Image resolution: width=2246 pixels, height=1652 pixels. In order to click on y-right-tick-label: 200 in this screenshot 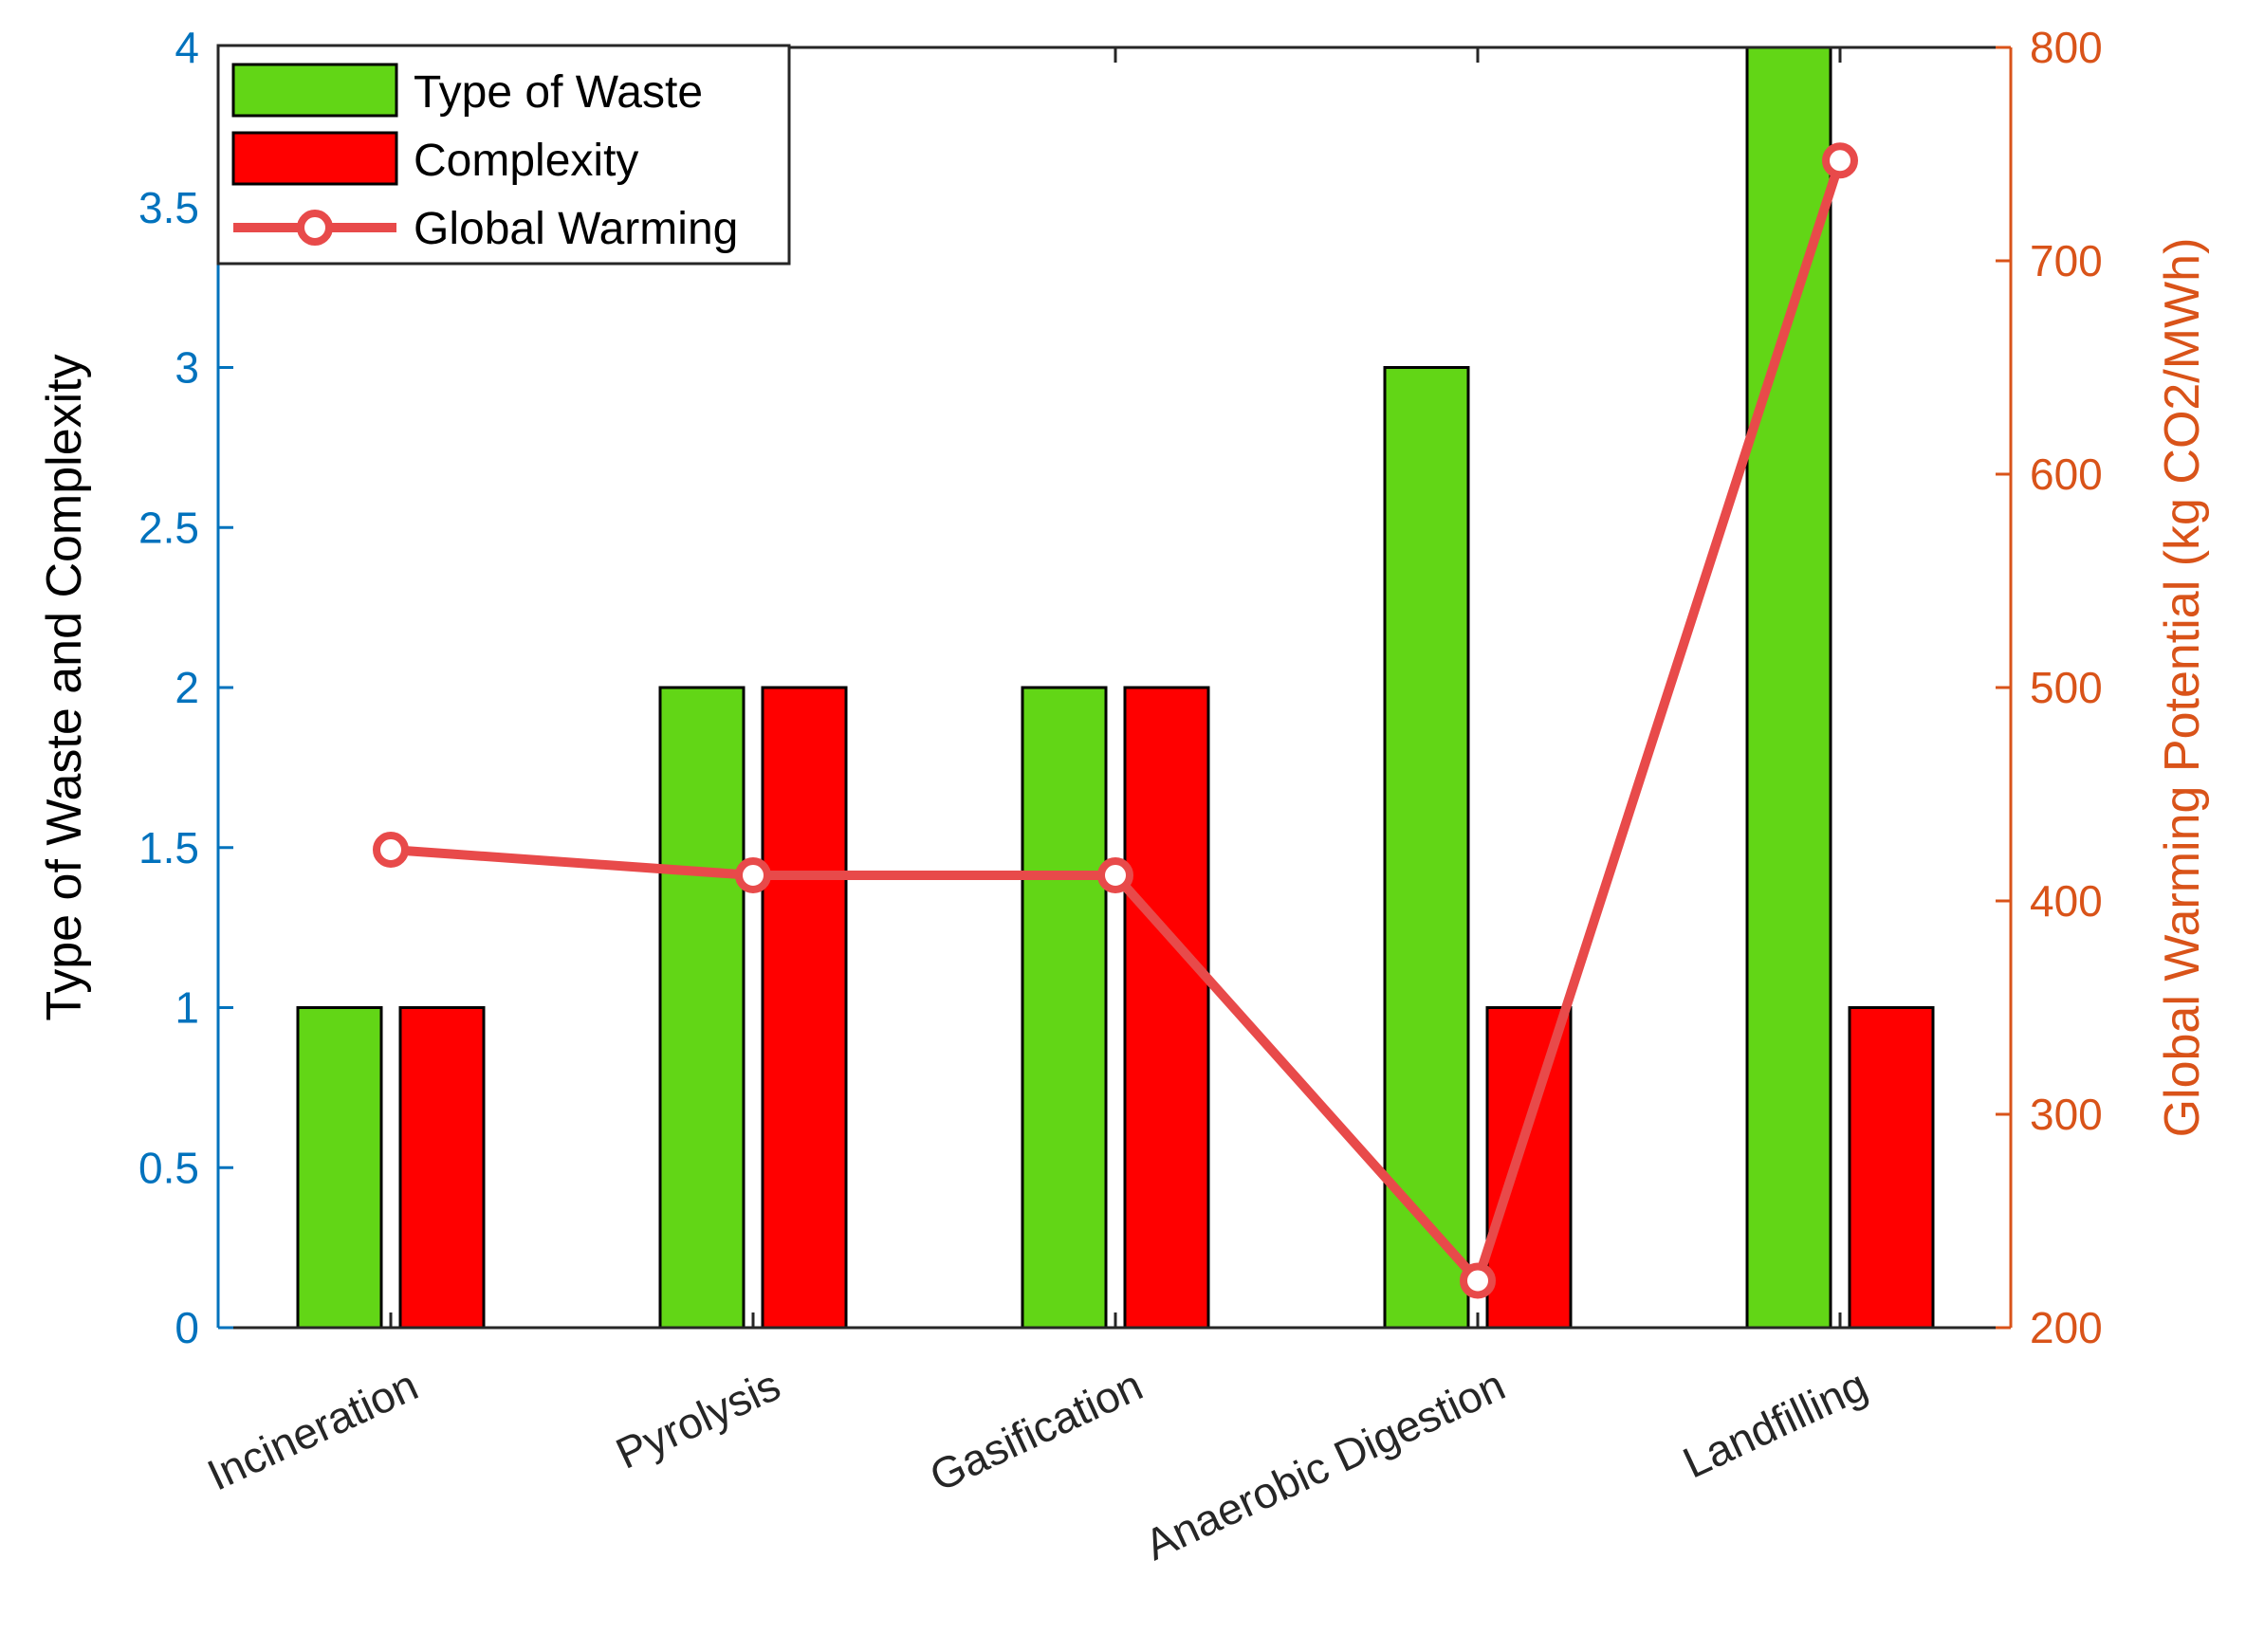, I will do `click(2066, 1327)`.